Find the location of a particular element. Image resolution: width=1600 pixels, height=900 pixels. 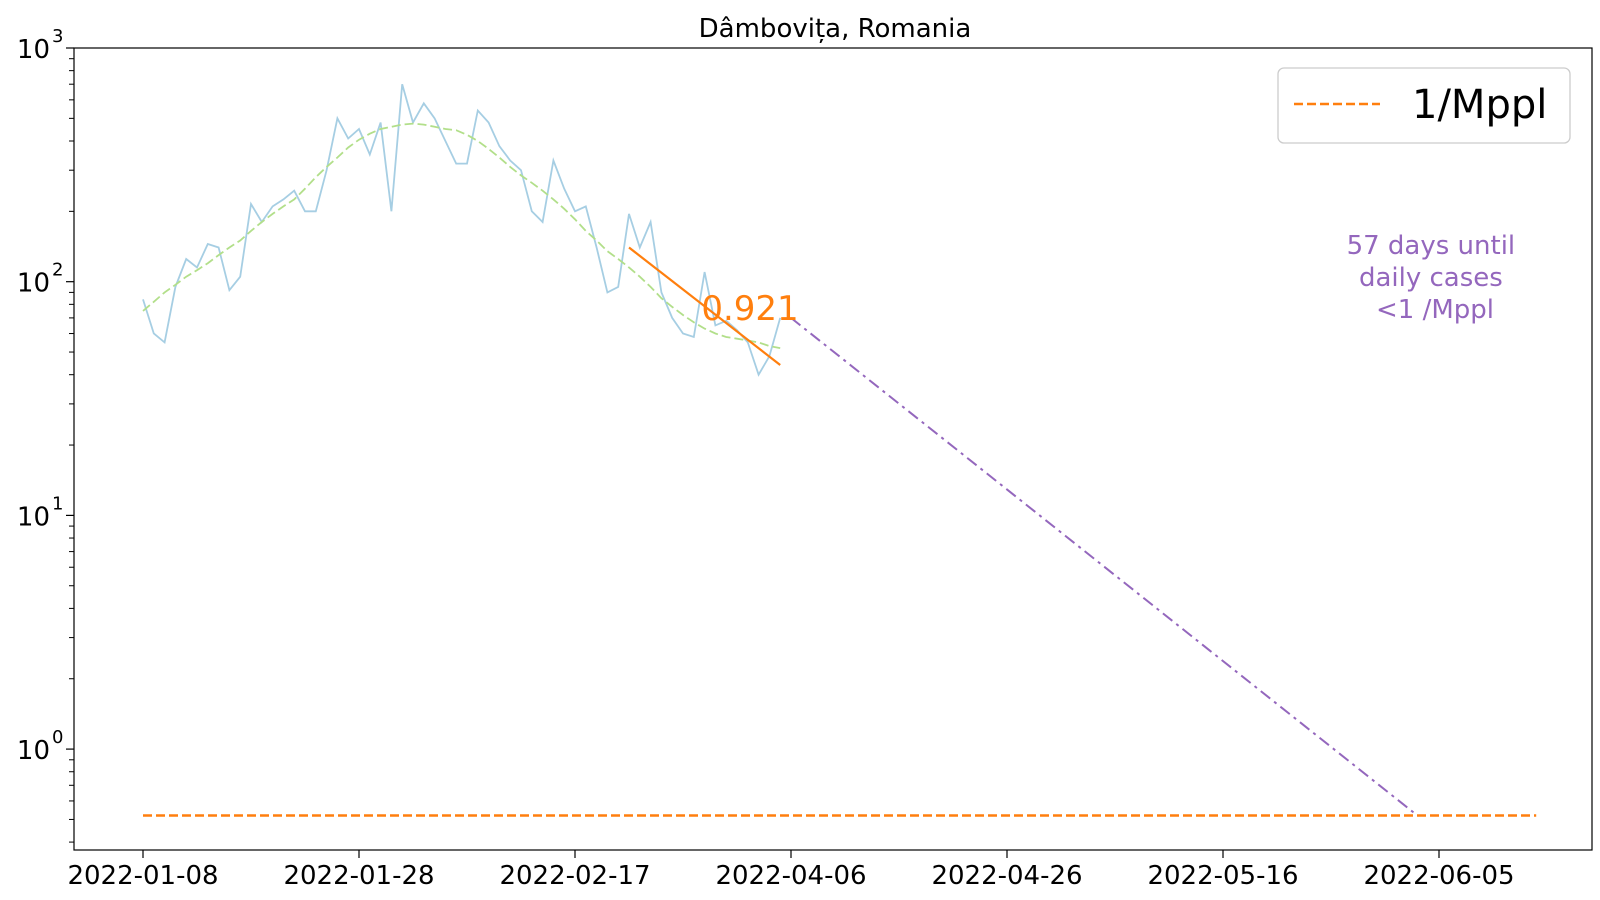

y-tick-exponent-3: 3 is located at coordinates (57, 36).